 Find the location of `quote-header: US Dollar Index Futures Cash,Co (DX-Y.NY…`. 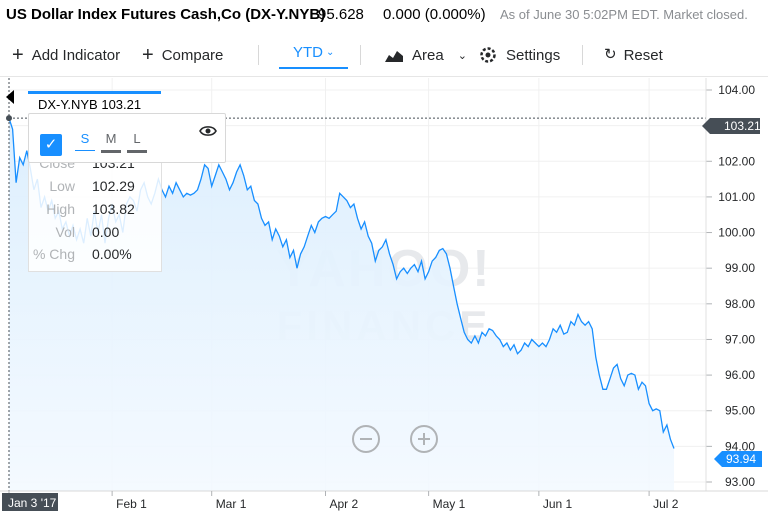

quote-header: US Dollar Index Futures Cash,Co (DX-Y.NY… is located at coordinates (384, 15).